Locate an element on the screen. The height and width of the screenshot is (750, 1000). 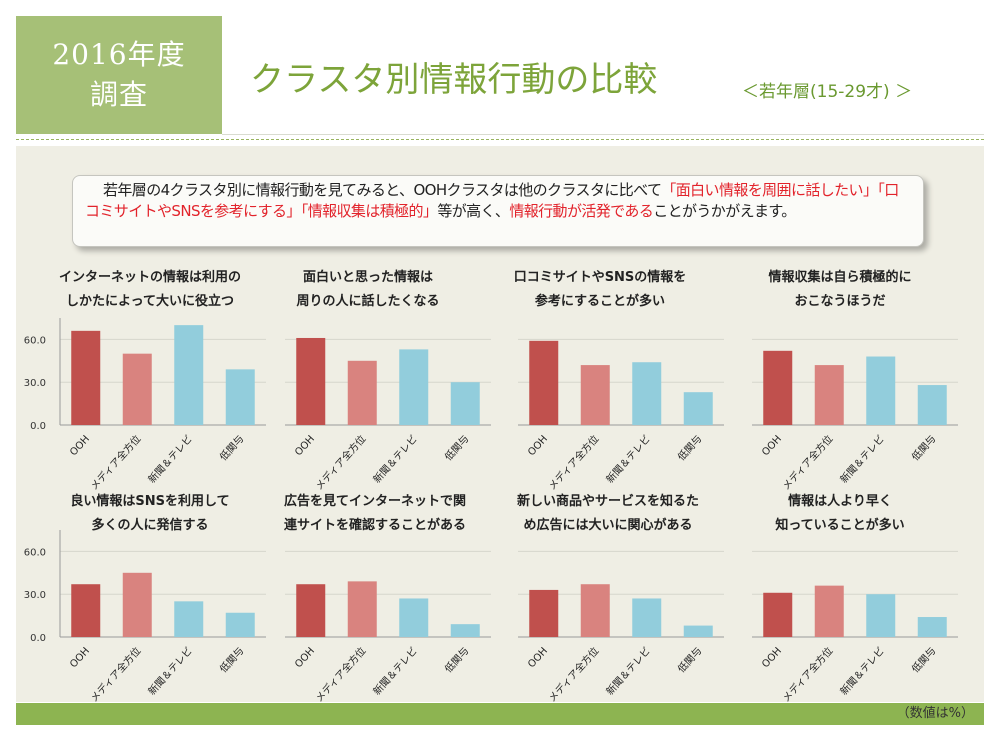
chart-title-1: インターネットの情報は利用の しかたによって大いに役立つ is located at coordinates (150, 290).